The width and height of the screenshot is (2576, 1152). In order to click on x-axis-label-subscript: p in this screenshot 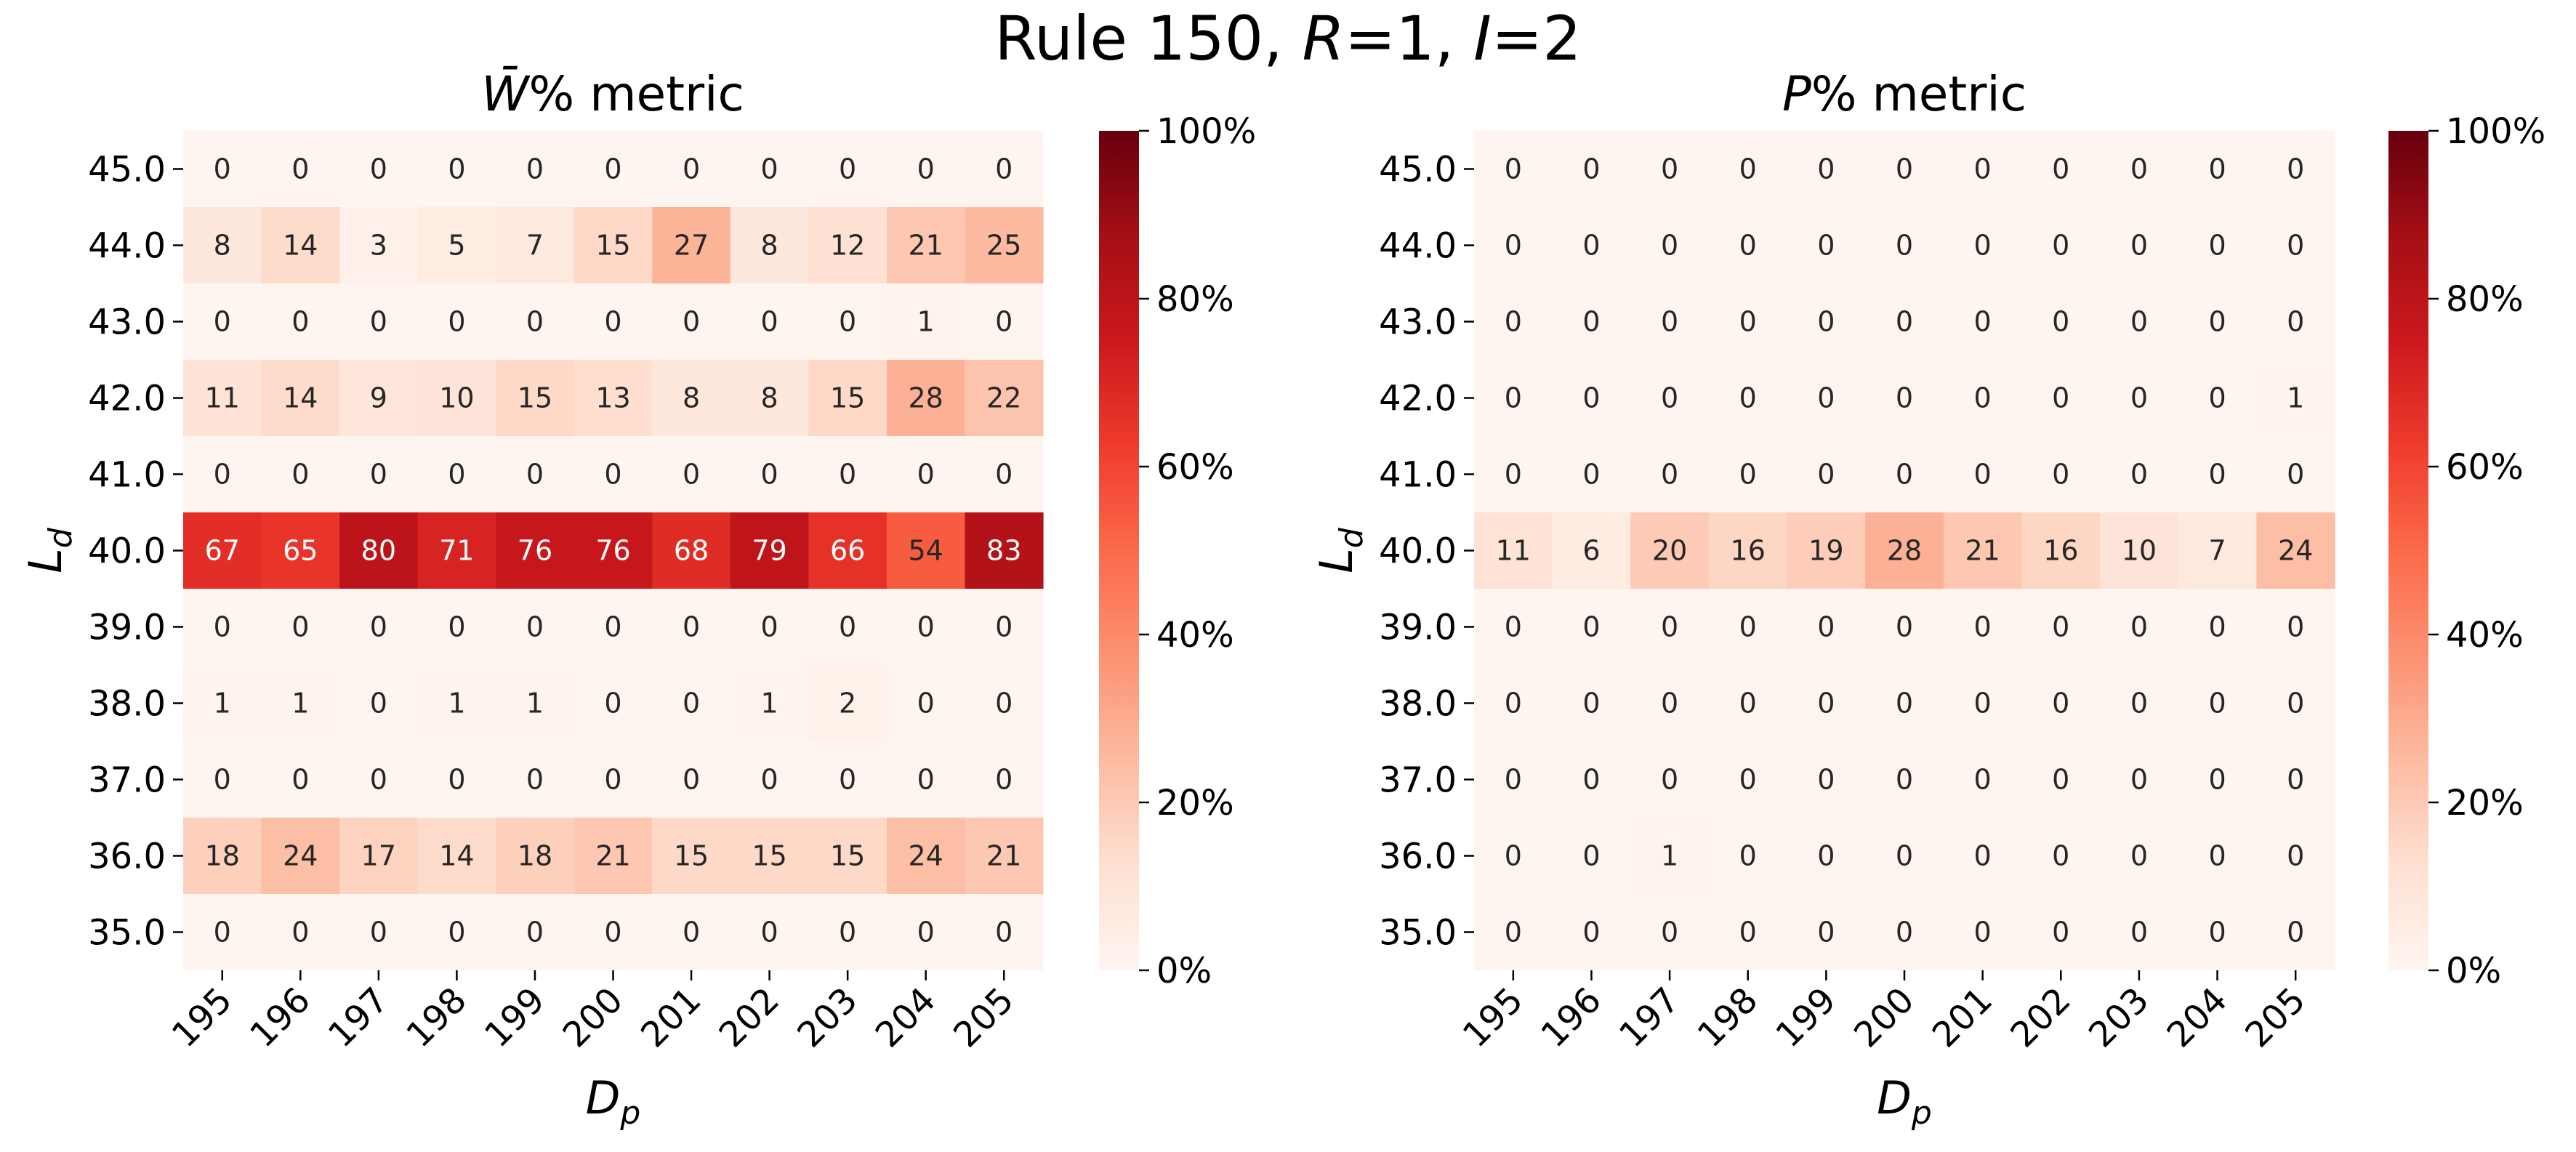, I will do `click(629, 1113)`.